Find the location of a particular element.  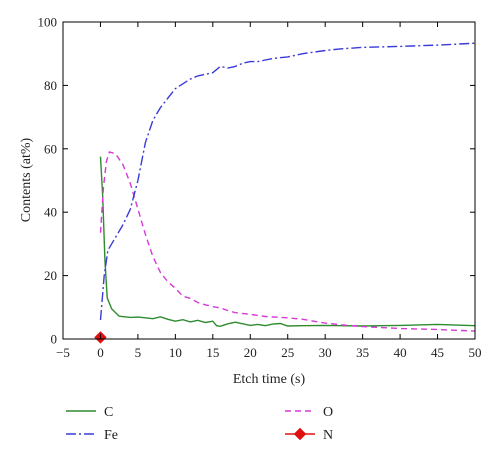

x-tick-label: 35 is located at coordinates (362, 352).